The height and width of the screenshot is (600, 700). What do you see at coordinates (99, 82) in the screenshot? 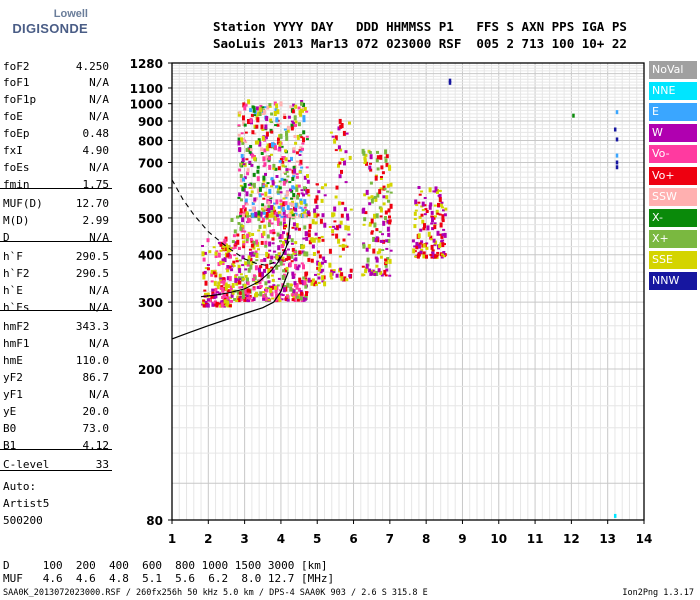
I see `param-value: N/A` at bounding box center [99, 82].